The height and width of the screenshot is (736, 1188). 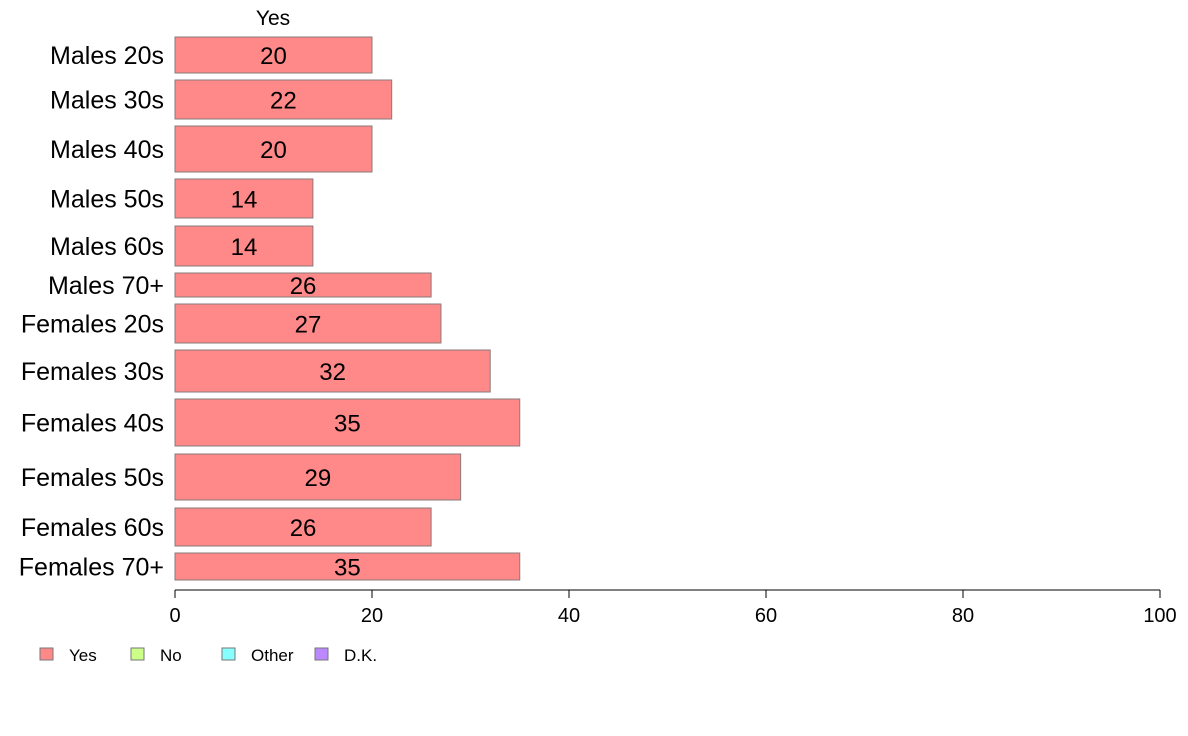 I want to click on bar-value-label: 29, so click(x=317, y=478).